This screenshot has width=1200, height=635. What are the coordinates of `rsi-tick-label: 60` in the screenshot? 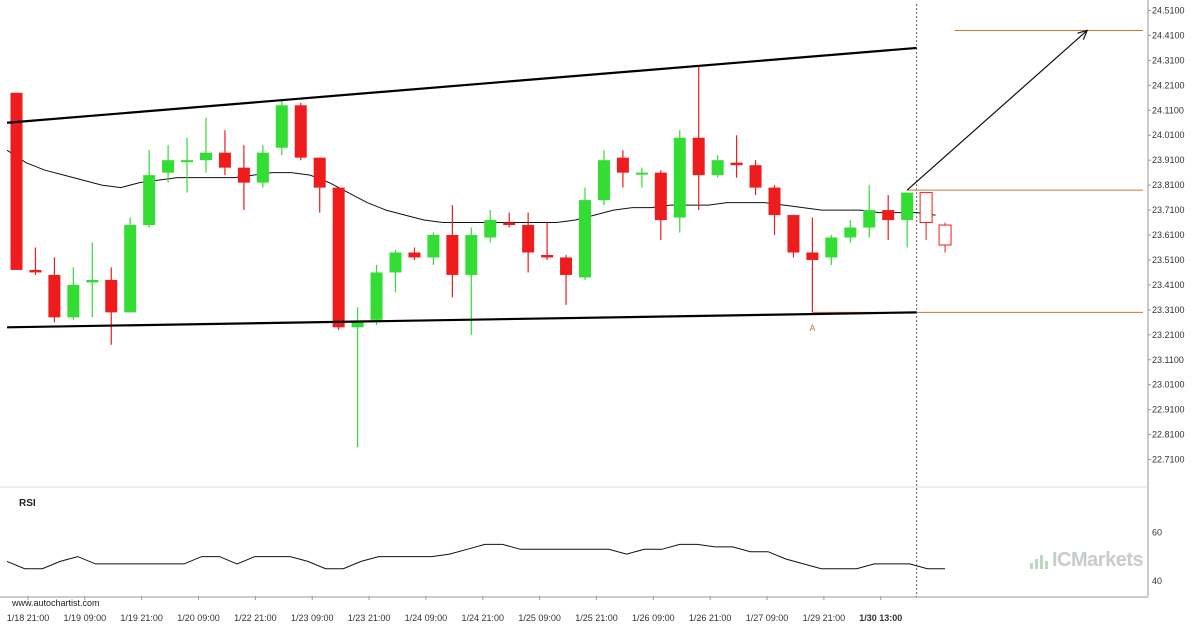 It's located at (1157, 532).